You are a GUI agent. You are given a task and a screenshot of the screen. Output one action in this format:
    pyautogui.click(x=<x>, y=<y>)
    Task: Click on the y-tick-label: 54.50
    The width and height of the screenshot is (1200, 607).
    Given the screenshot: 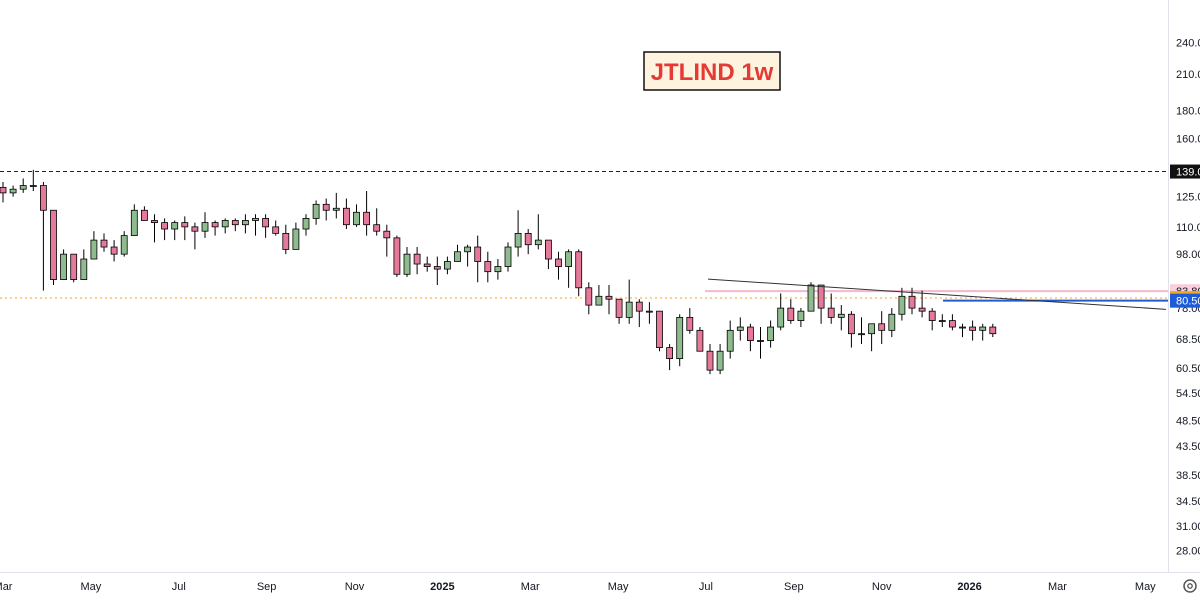 What is the action you would take?
    pyautogui.click(x=1188, y=394)
    